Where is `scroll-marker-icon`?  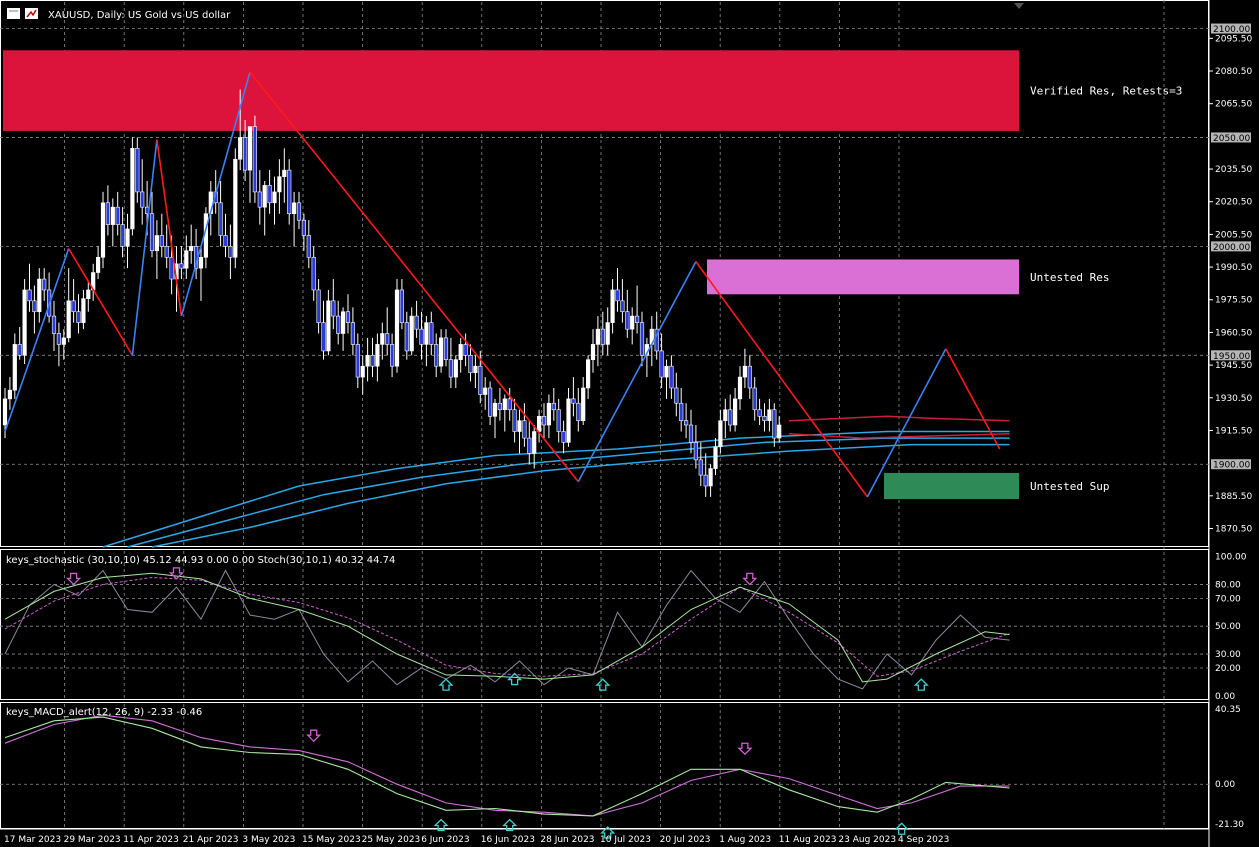 scroll-marker-icon is located at coordinates (1019, 6).